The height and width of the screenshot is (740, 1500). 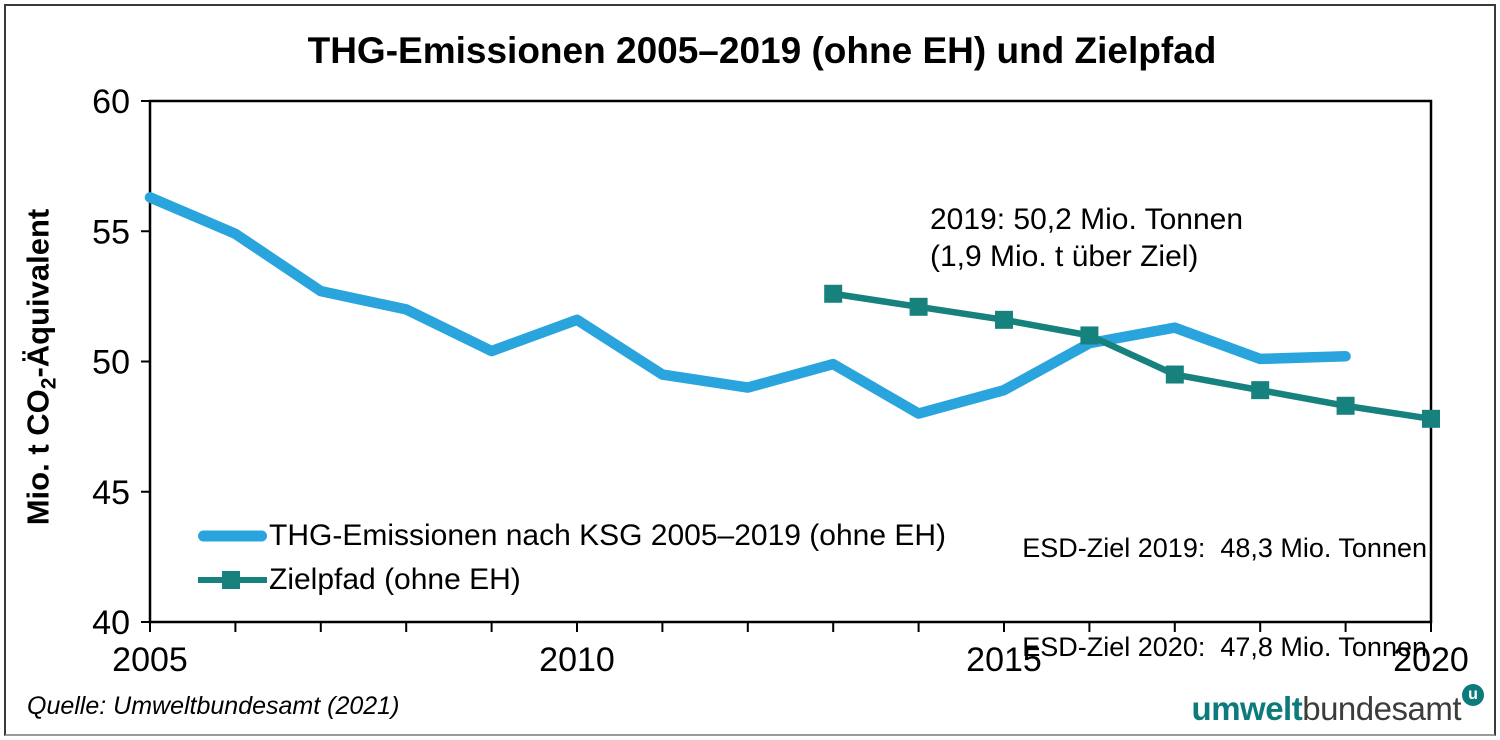 What do you see at coordinates (1224, 647) in the screenshot?
I see `annotation-esd-line2: ESD-Ziel 2020: 47,8 Mio. Tonnen` at bounding box center [1224, 647].